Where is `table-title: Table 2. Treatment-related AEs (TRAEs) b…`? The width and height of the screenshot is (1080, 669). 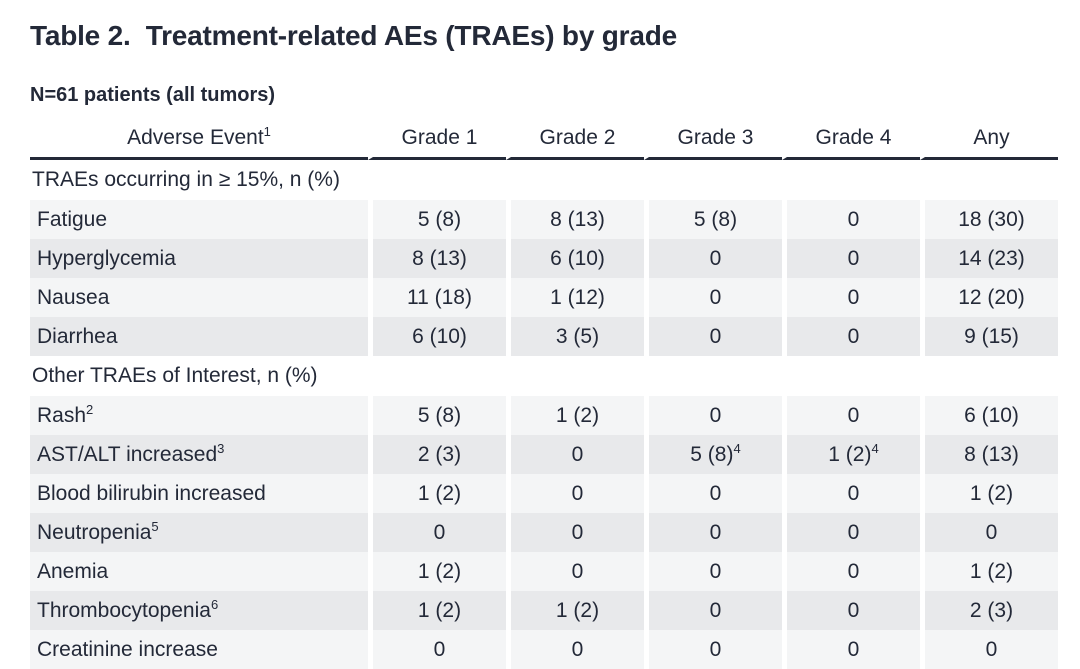
table-title: Table 2. Treatment-related AEs (TRAEs) b… is located at coordinates (354, 35).